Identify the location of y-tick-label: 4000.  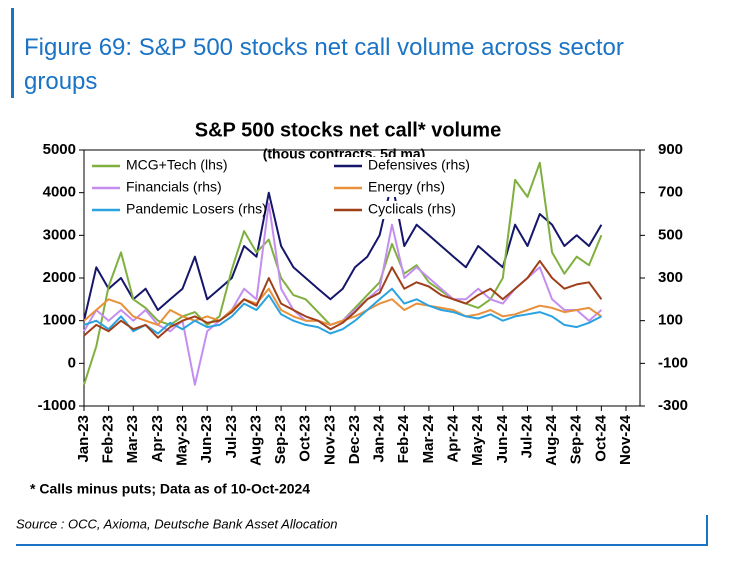
(59, 192).